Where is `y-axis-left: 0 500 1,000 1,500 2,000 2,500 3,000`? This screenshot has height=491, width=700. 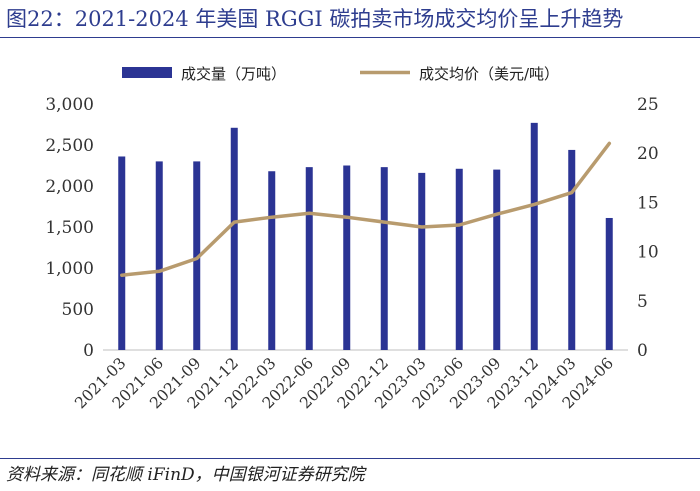
y-axis-left: 0 500 1,000 1,500 2,000 2,500 3,000 is located at coordinates (69, 228).